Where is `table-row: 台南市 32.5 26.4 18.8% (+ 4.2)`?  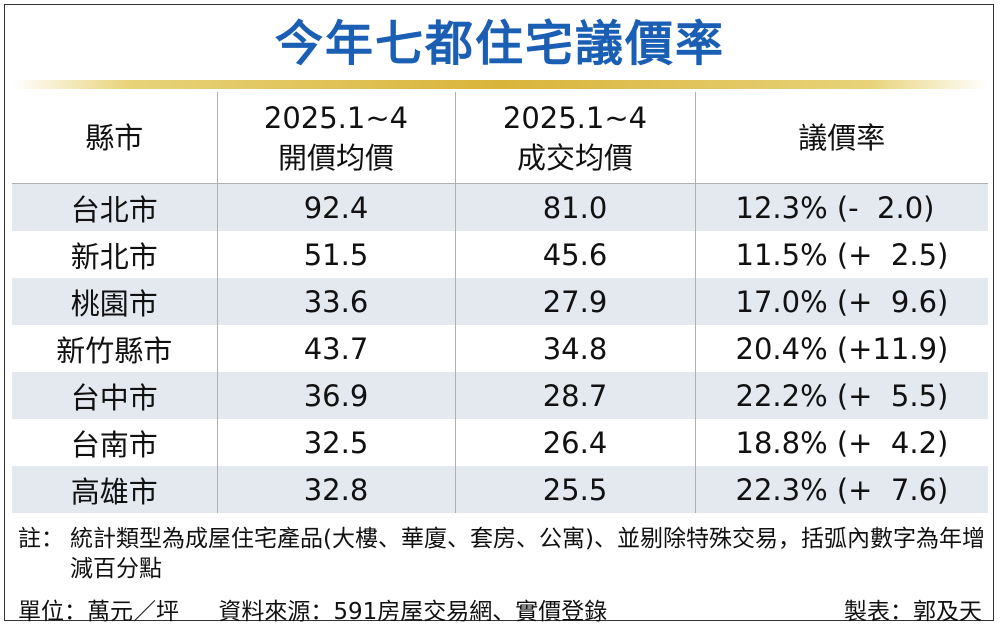
table-row: 台南市 32.5 26.4 18.8% (+ 4.2) is located at coordinates (500, 442).